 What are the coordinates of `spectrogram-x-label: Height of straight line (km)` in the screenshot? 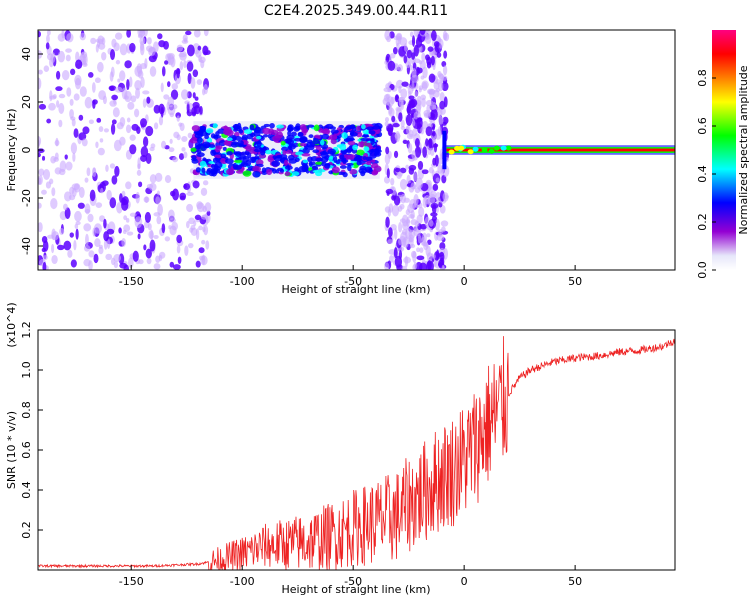 It's located at (355, 289).